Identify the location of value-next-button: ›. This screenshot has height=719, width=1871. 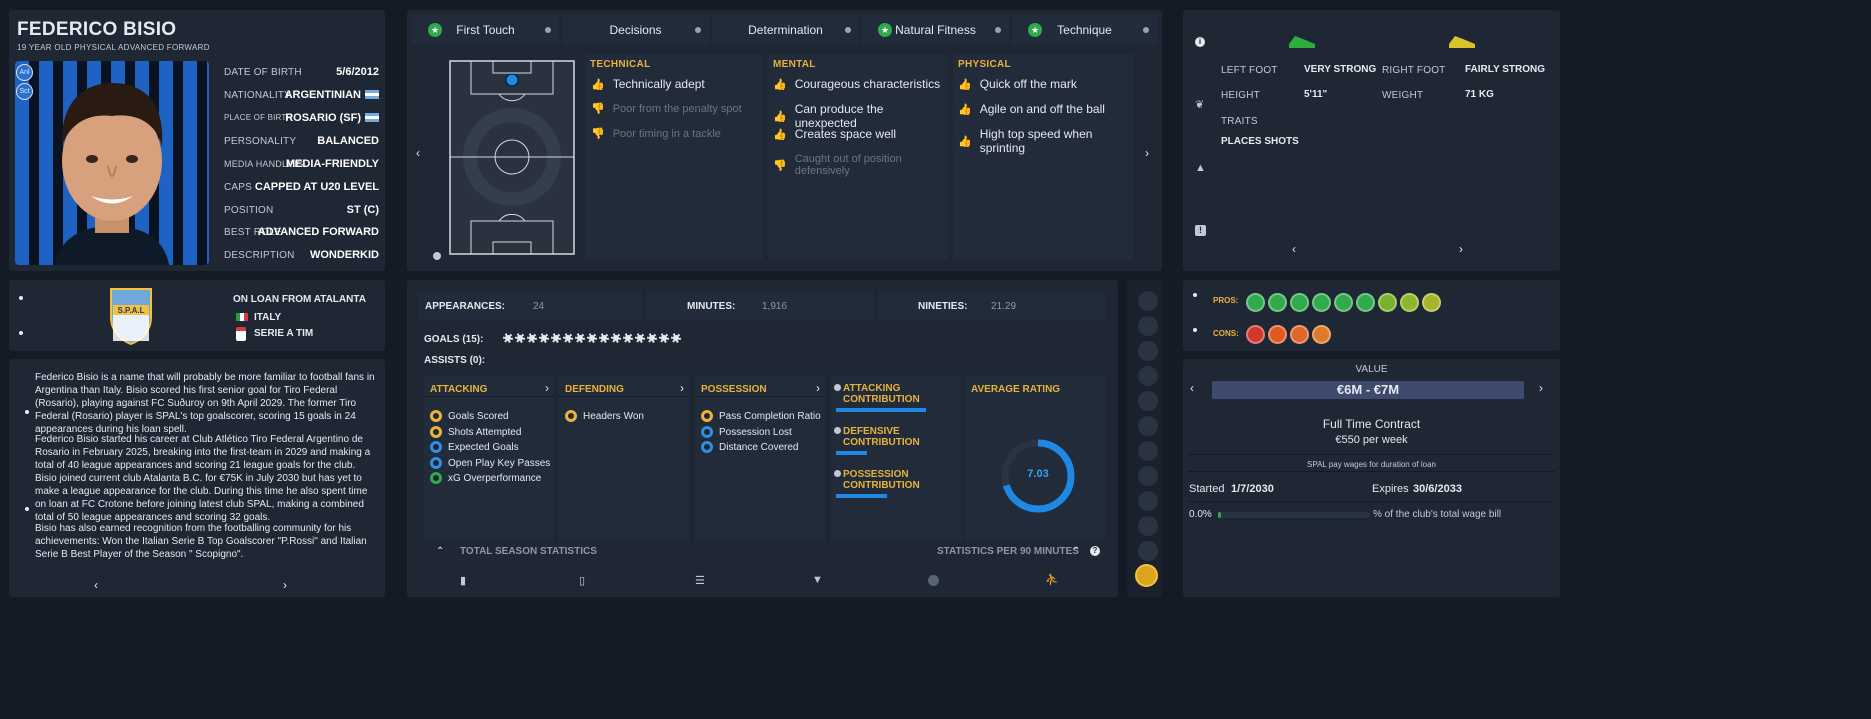
(1541, 388).